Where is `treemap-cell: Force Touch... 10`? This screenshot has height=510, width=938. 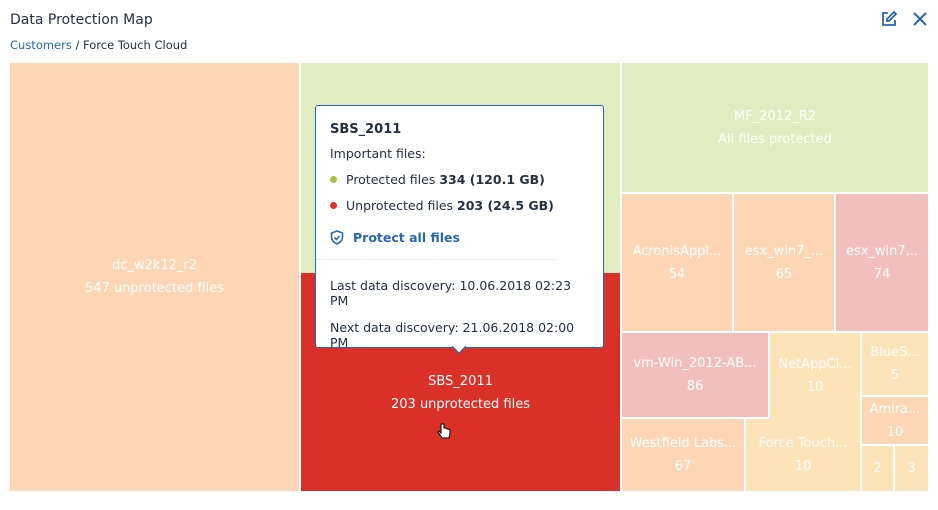
treemap-cell: Force Touch... 10 is located at coordinates (803, 455).